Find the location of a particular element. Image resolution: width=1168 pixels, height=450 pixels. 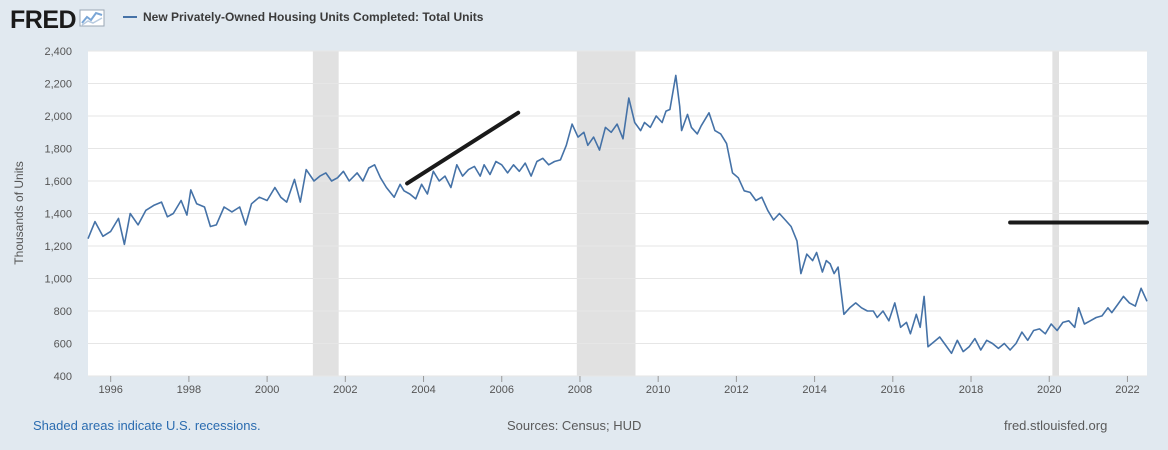

x-tick-label: 2012 is located at coordinates (736, 390).